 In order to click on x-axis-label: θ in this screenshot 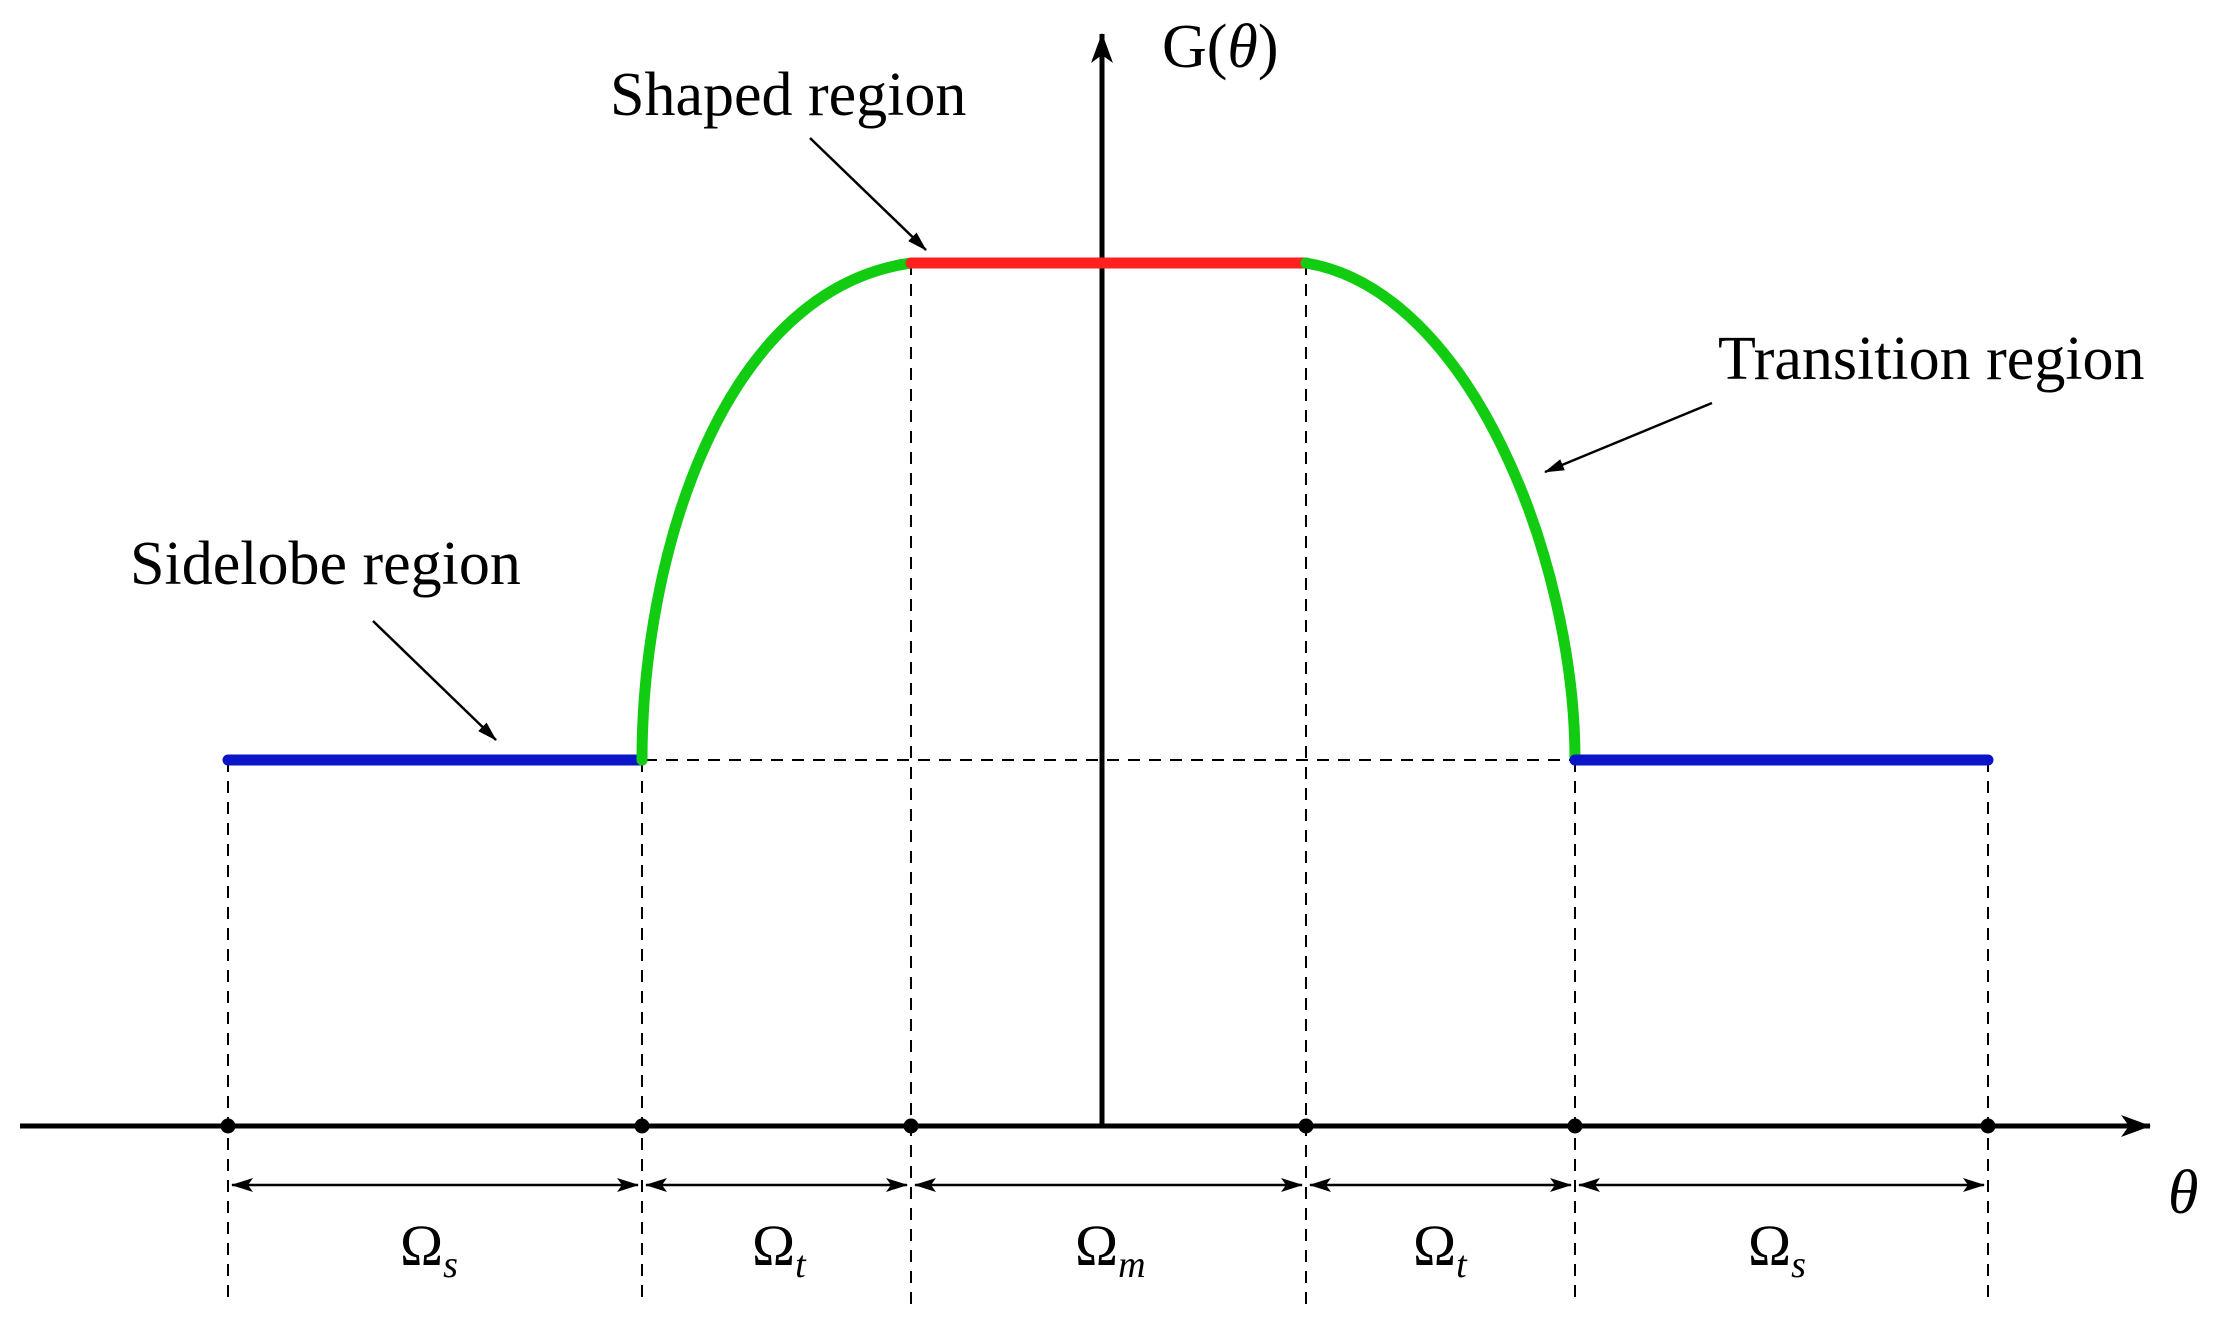, I will do `click(2183, 1193)`.